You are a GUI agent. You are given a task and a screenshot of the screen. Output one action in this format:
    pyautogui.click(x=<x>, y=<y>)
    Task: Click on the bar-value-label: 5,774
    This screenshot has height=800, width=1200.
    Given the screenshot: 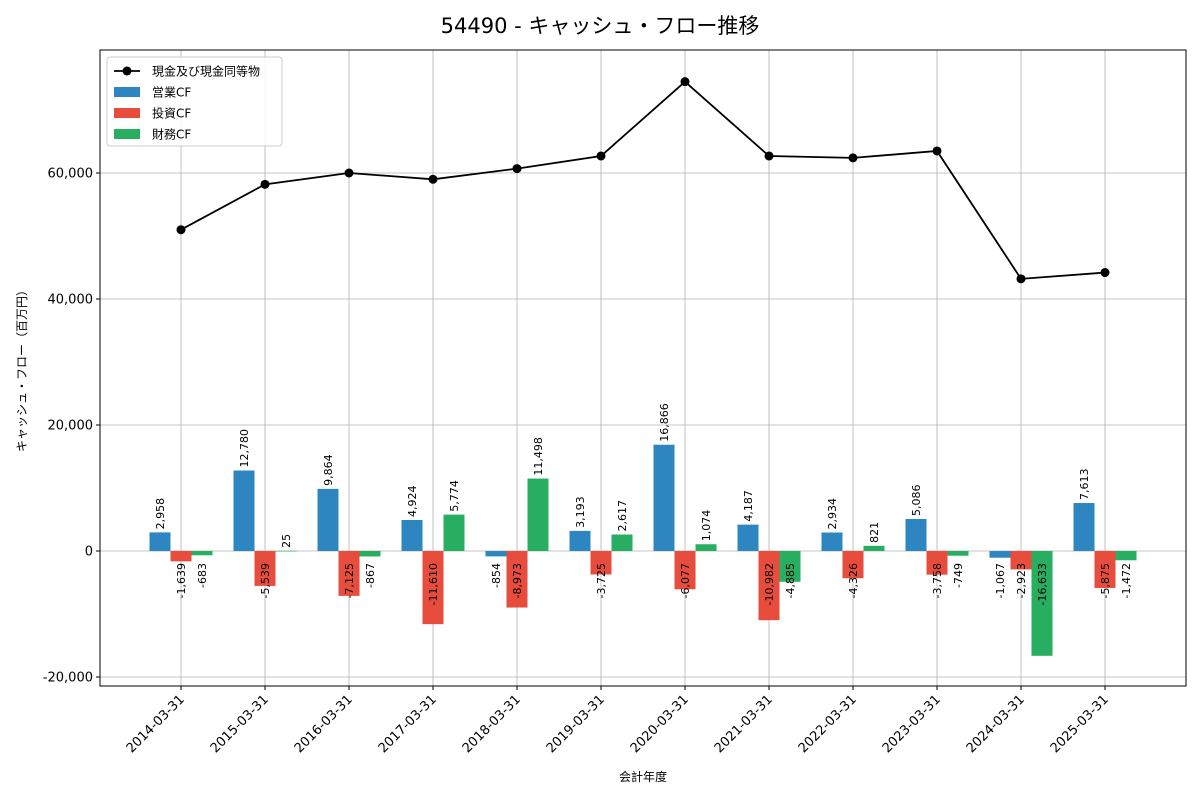 What is the action you would take?
    pyautogui.click(x=454, y=496)
    